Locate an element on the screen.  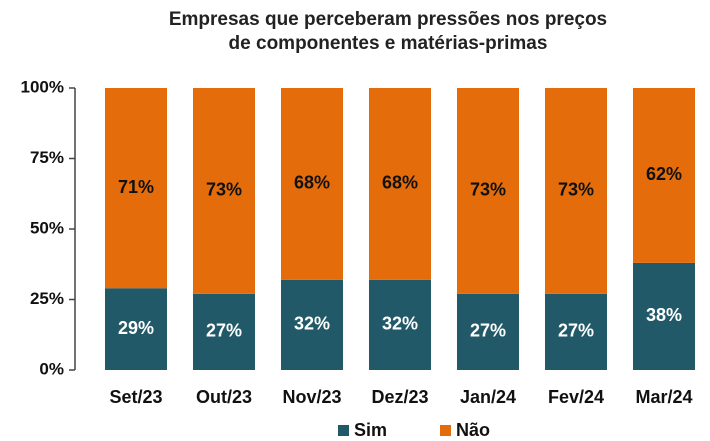
data-label: 29% is located at coordinates (136, 328).